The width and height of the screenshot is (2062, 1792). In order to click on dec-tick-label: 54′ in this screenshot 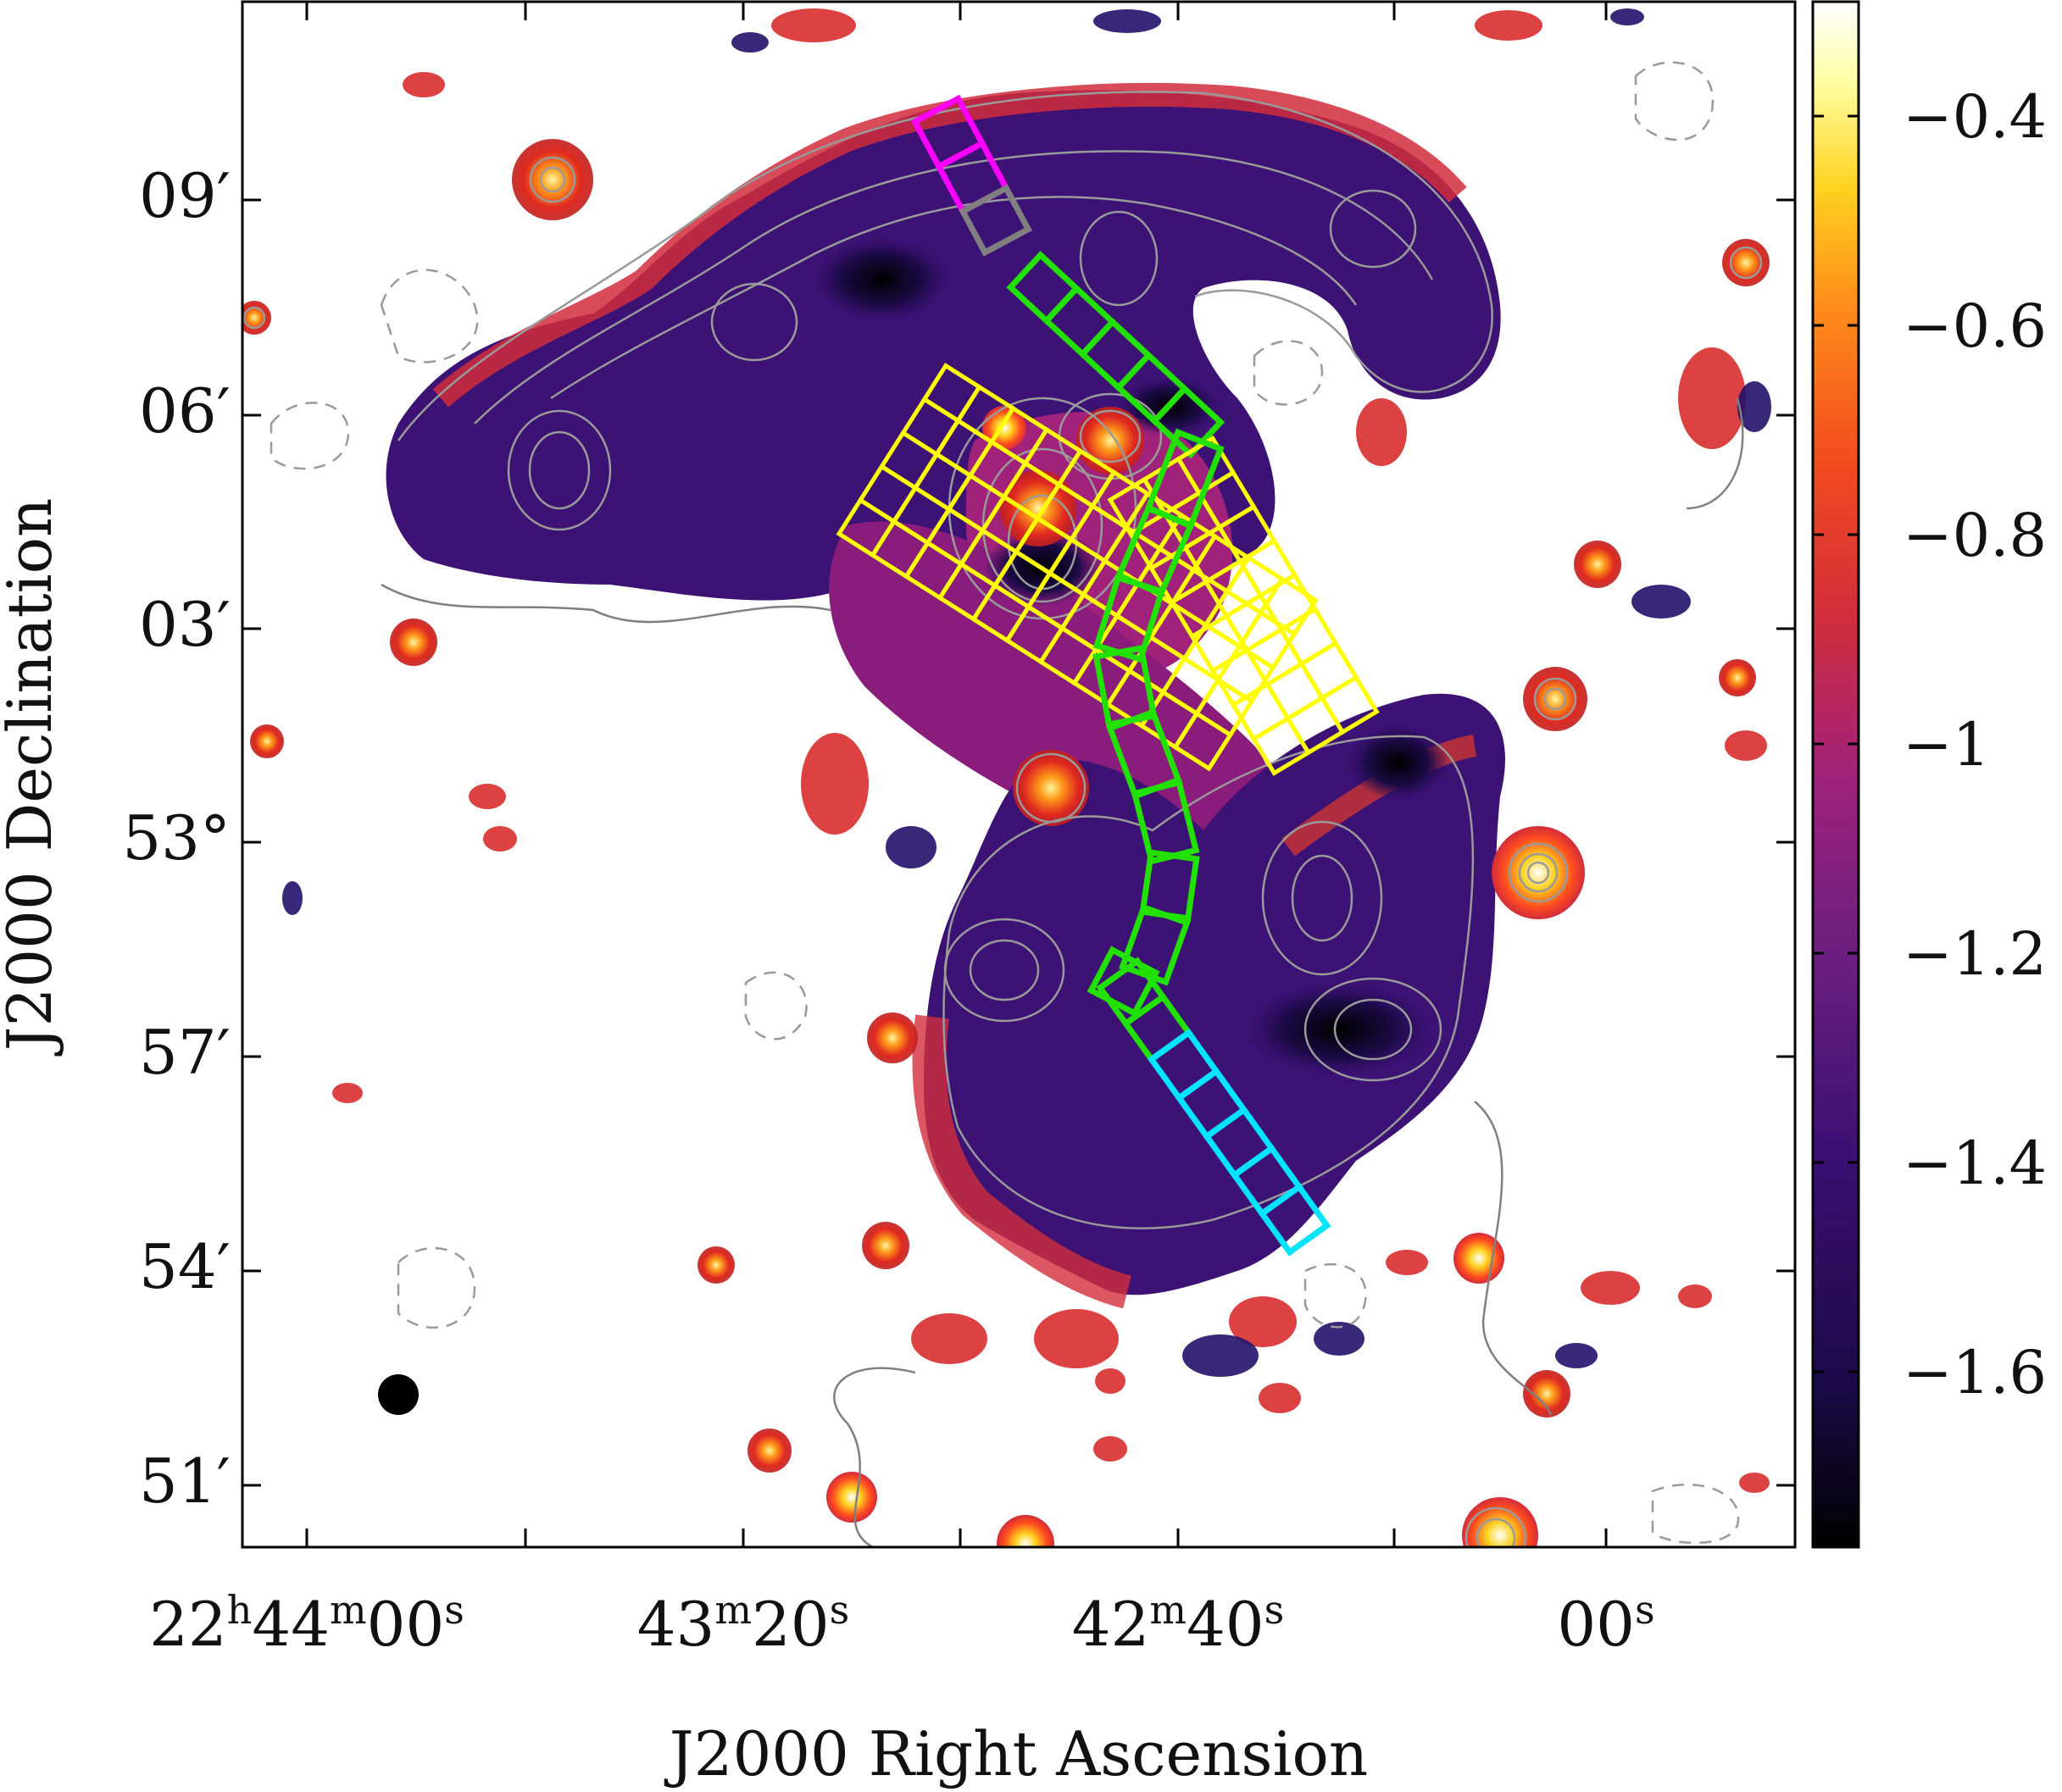, I will do `click(185, 1266)`.